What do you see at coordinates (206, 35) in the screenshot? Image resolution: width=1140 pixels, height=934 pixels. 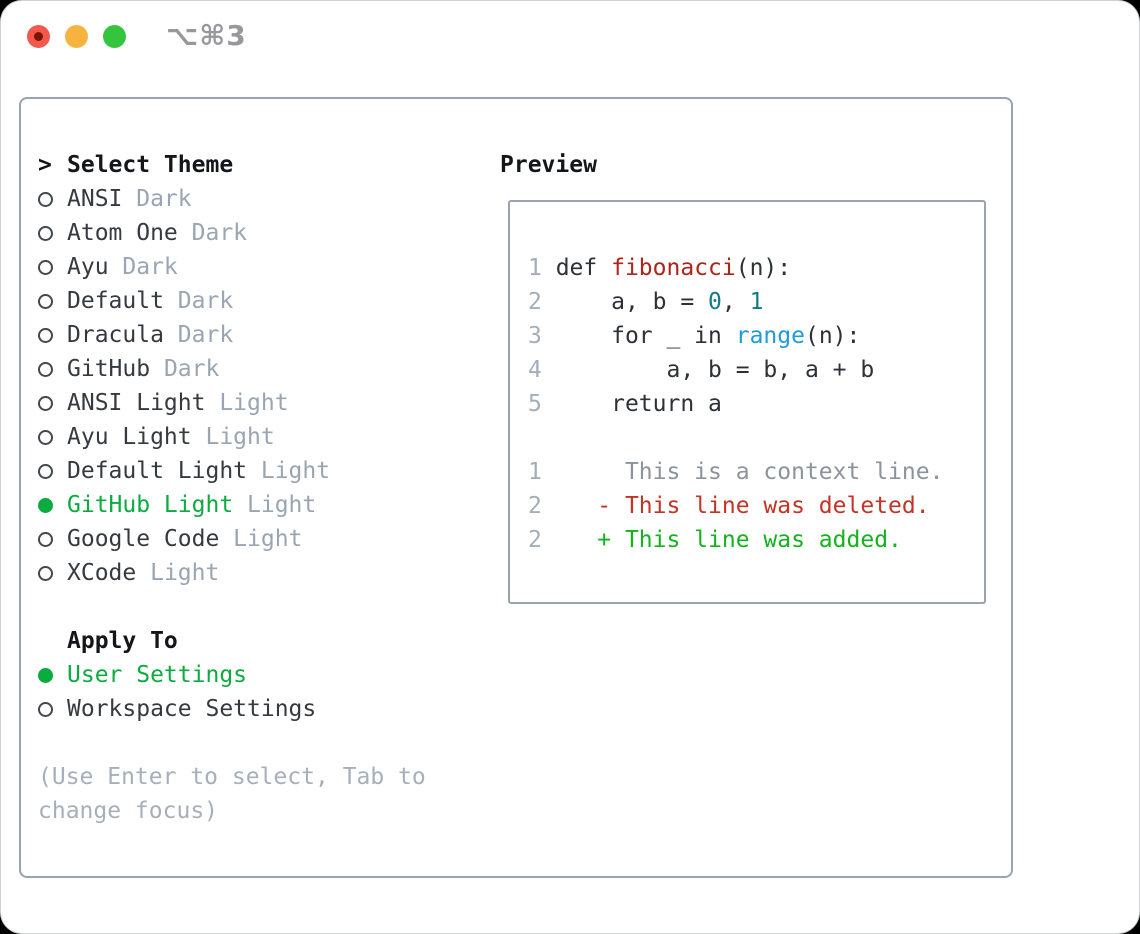 I see `window-title: ⌥⌘3` at bounding box center [206, 35].